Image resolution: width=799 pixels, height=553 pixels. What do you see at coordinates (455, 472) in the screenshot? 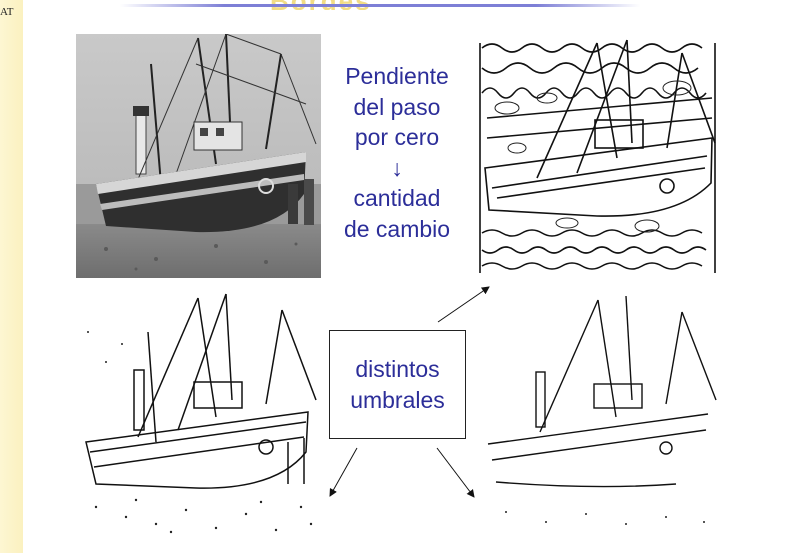
I see `arrow-to-high-threshold` at bounding box center [455, 472].